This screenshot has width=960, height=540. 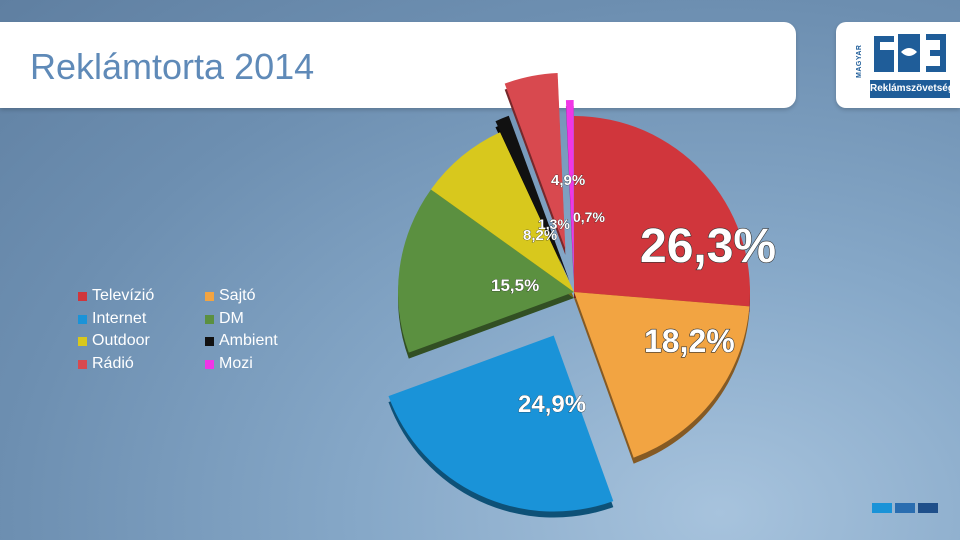 I want to click on page-title: Reklámtorta 2014, so click(x=172, y=66).